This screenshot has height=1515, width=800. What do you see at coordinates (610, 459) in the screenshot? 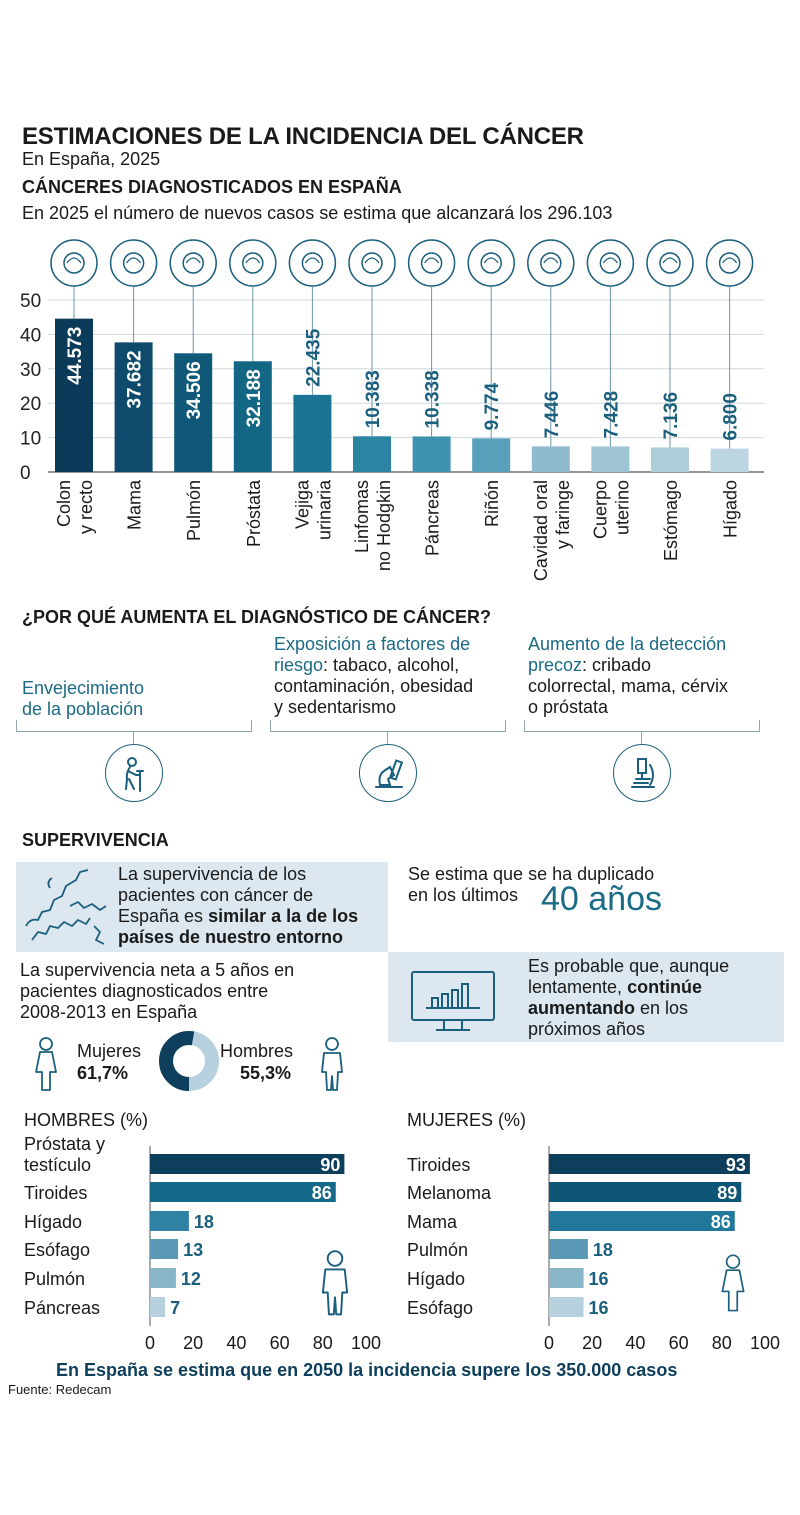
I see `bar-cuerpo-uterino` at bounding box center [610, 459].